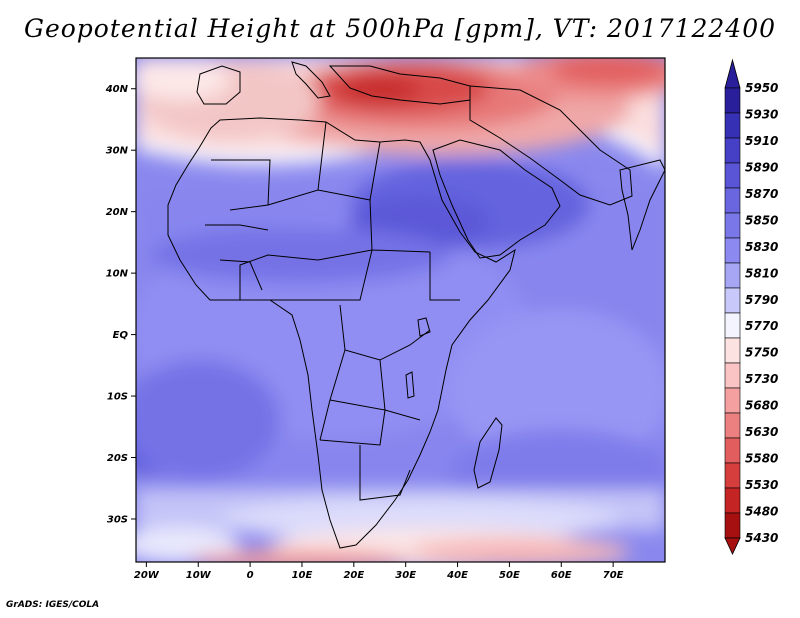 The image size is (800, 618). Describe the element at coordinates (117, 212) in the screenshot. I see `lat-tick-label: 20N` at that location.